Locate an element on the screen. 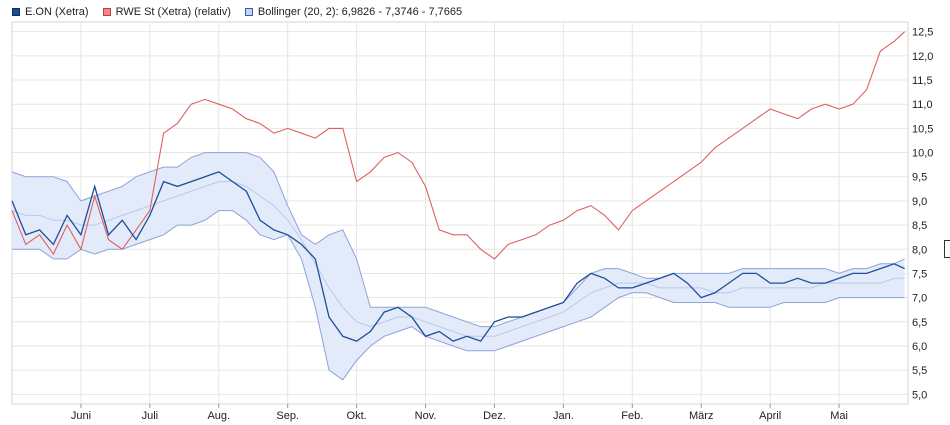  x-tick-label: Juli is located at coordinates (150, 416).